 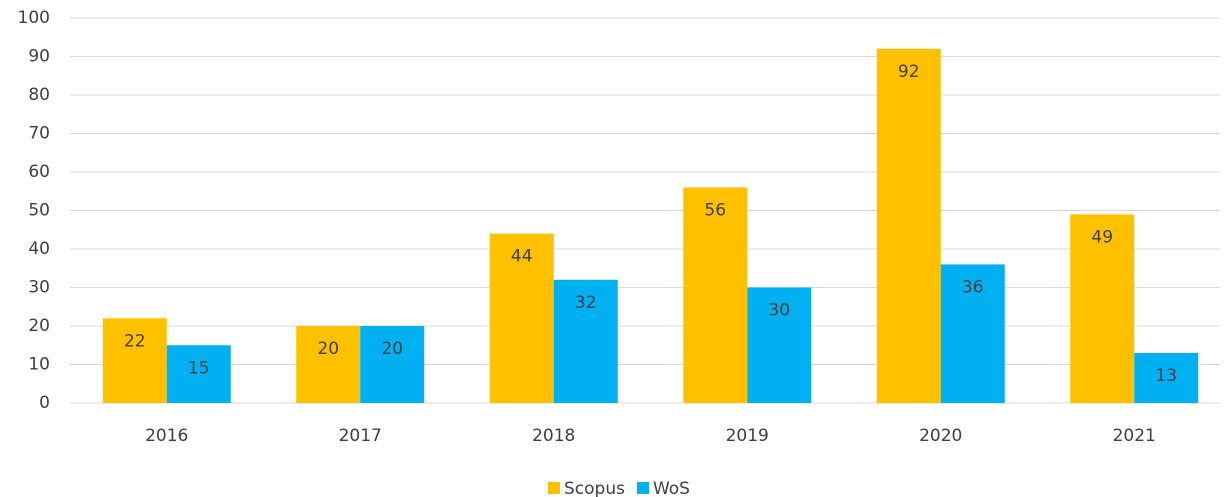 What do you see at coordinates (39, 211) in the screenshot?
I see `y-tick-label: 50` at bounding box center [39, 211].